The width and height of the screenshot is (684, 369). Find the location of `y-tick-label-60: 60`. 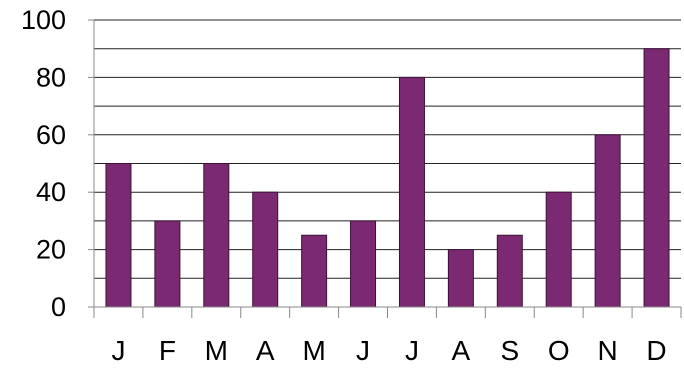

y-tick-label-60: 60 is located at coordinates (51, 135).